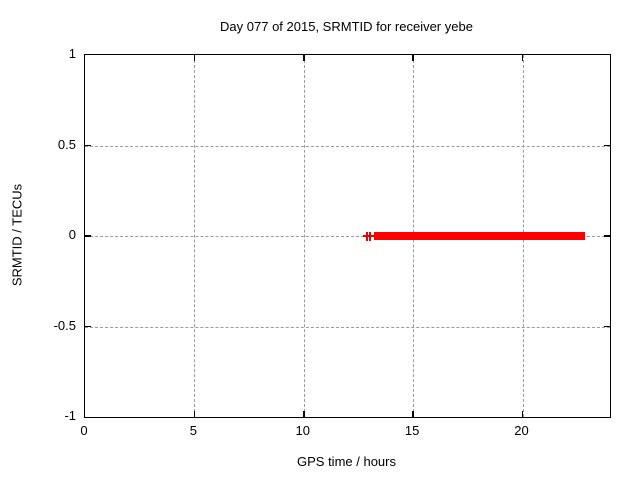 The width and height of the screenshot is (640, 480). Describe the element at coordinates (347, 146) in the screenshot. I see `gridline-y-0.5` at that location.